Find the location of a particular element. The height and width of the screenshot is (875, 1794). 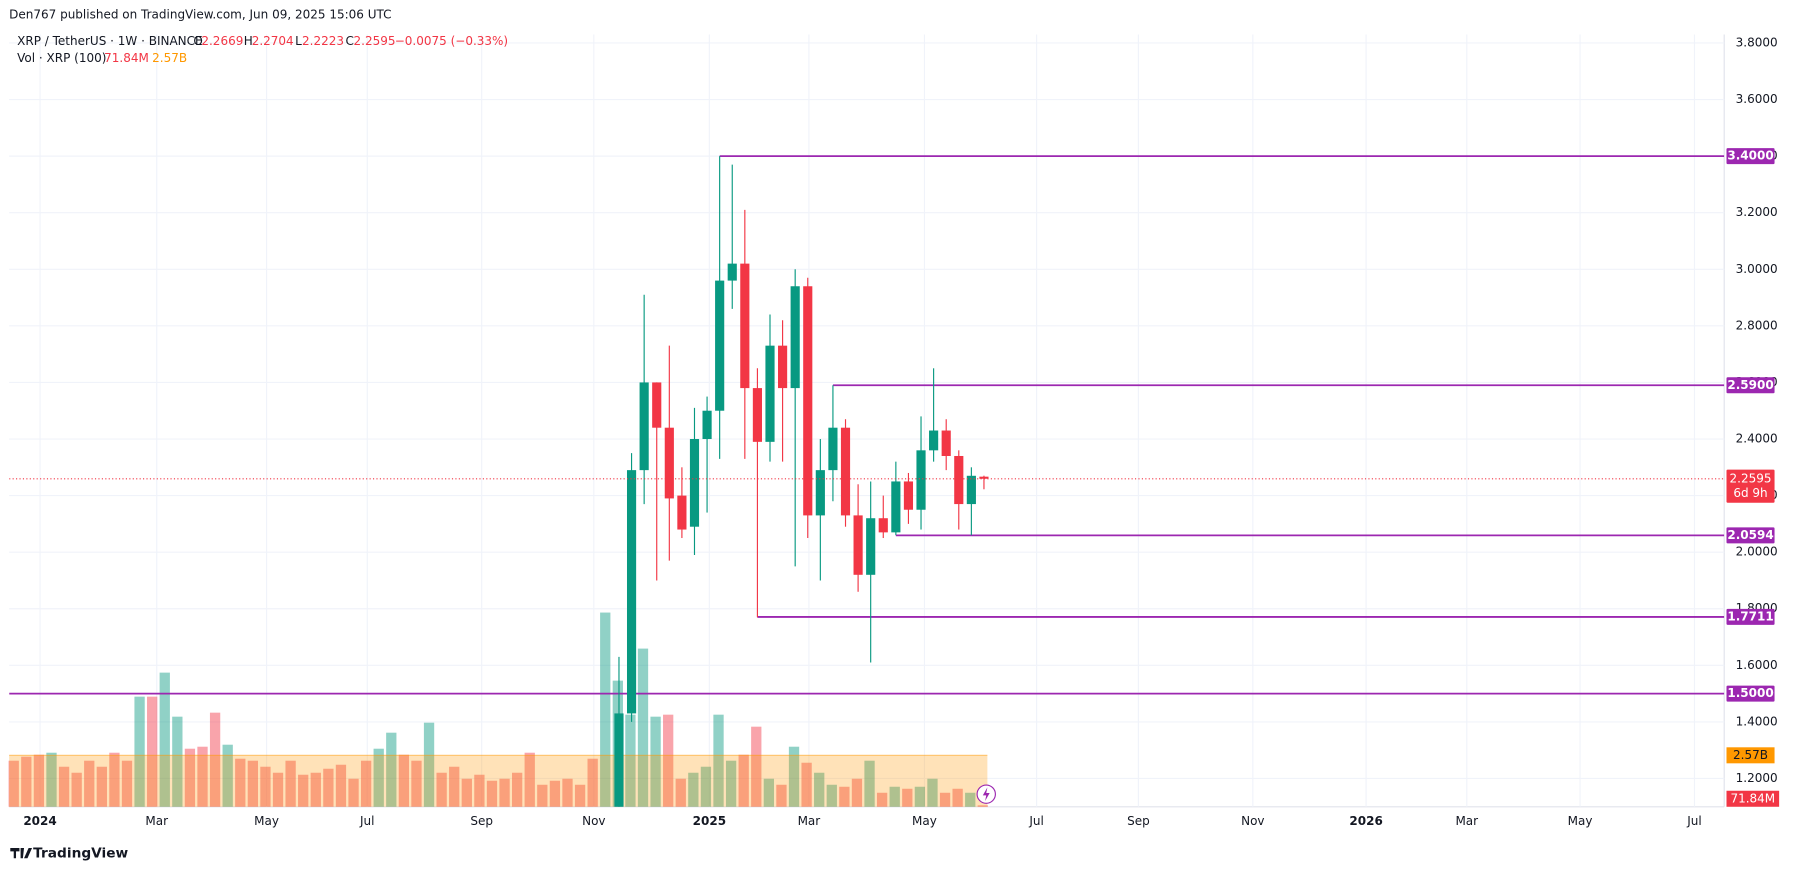

level-badge-label: 1.7711 is located at coordinates (1750, 616).